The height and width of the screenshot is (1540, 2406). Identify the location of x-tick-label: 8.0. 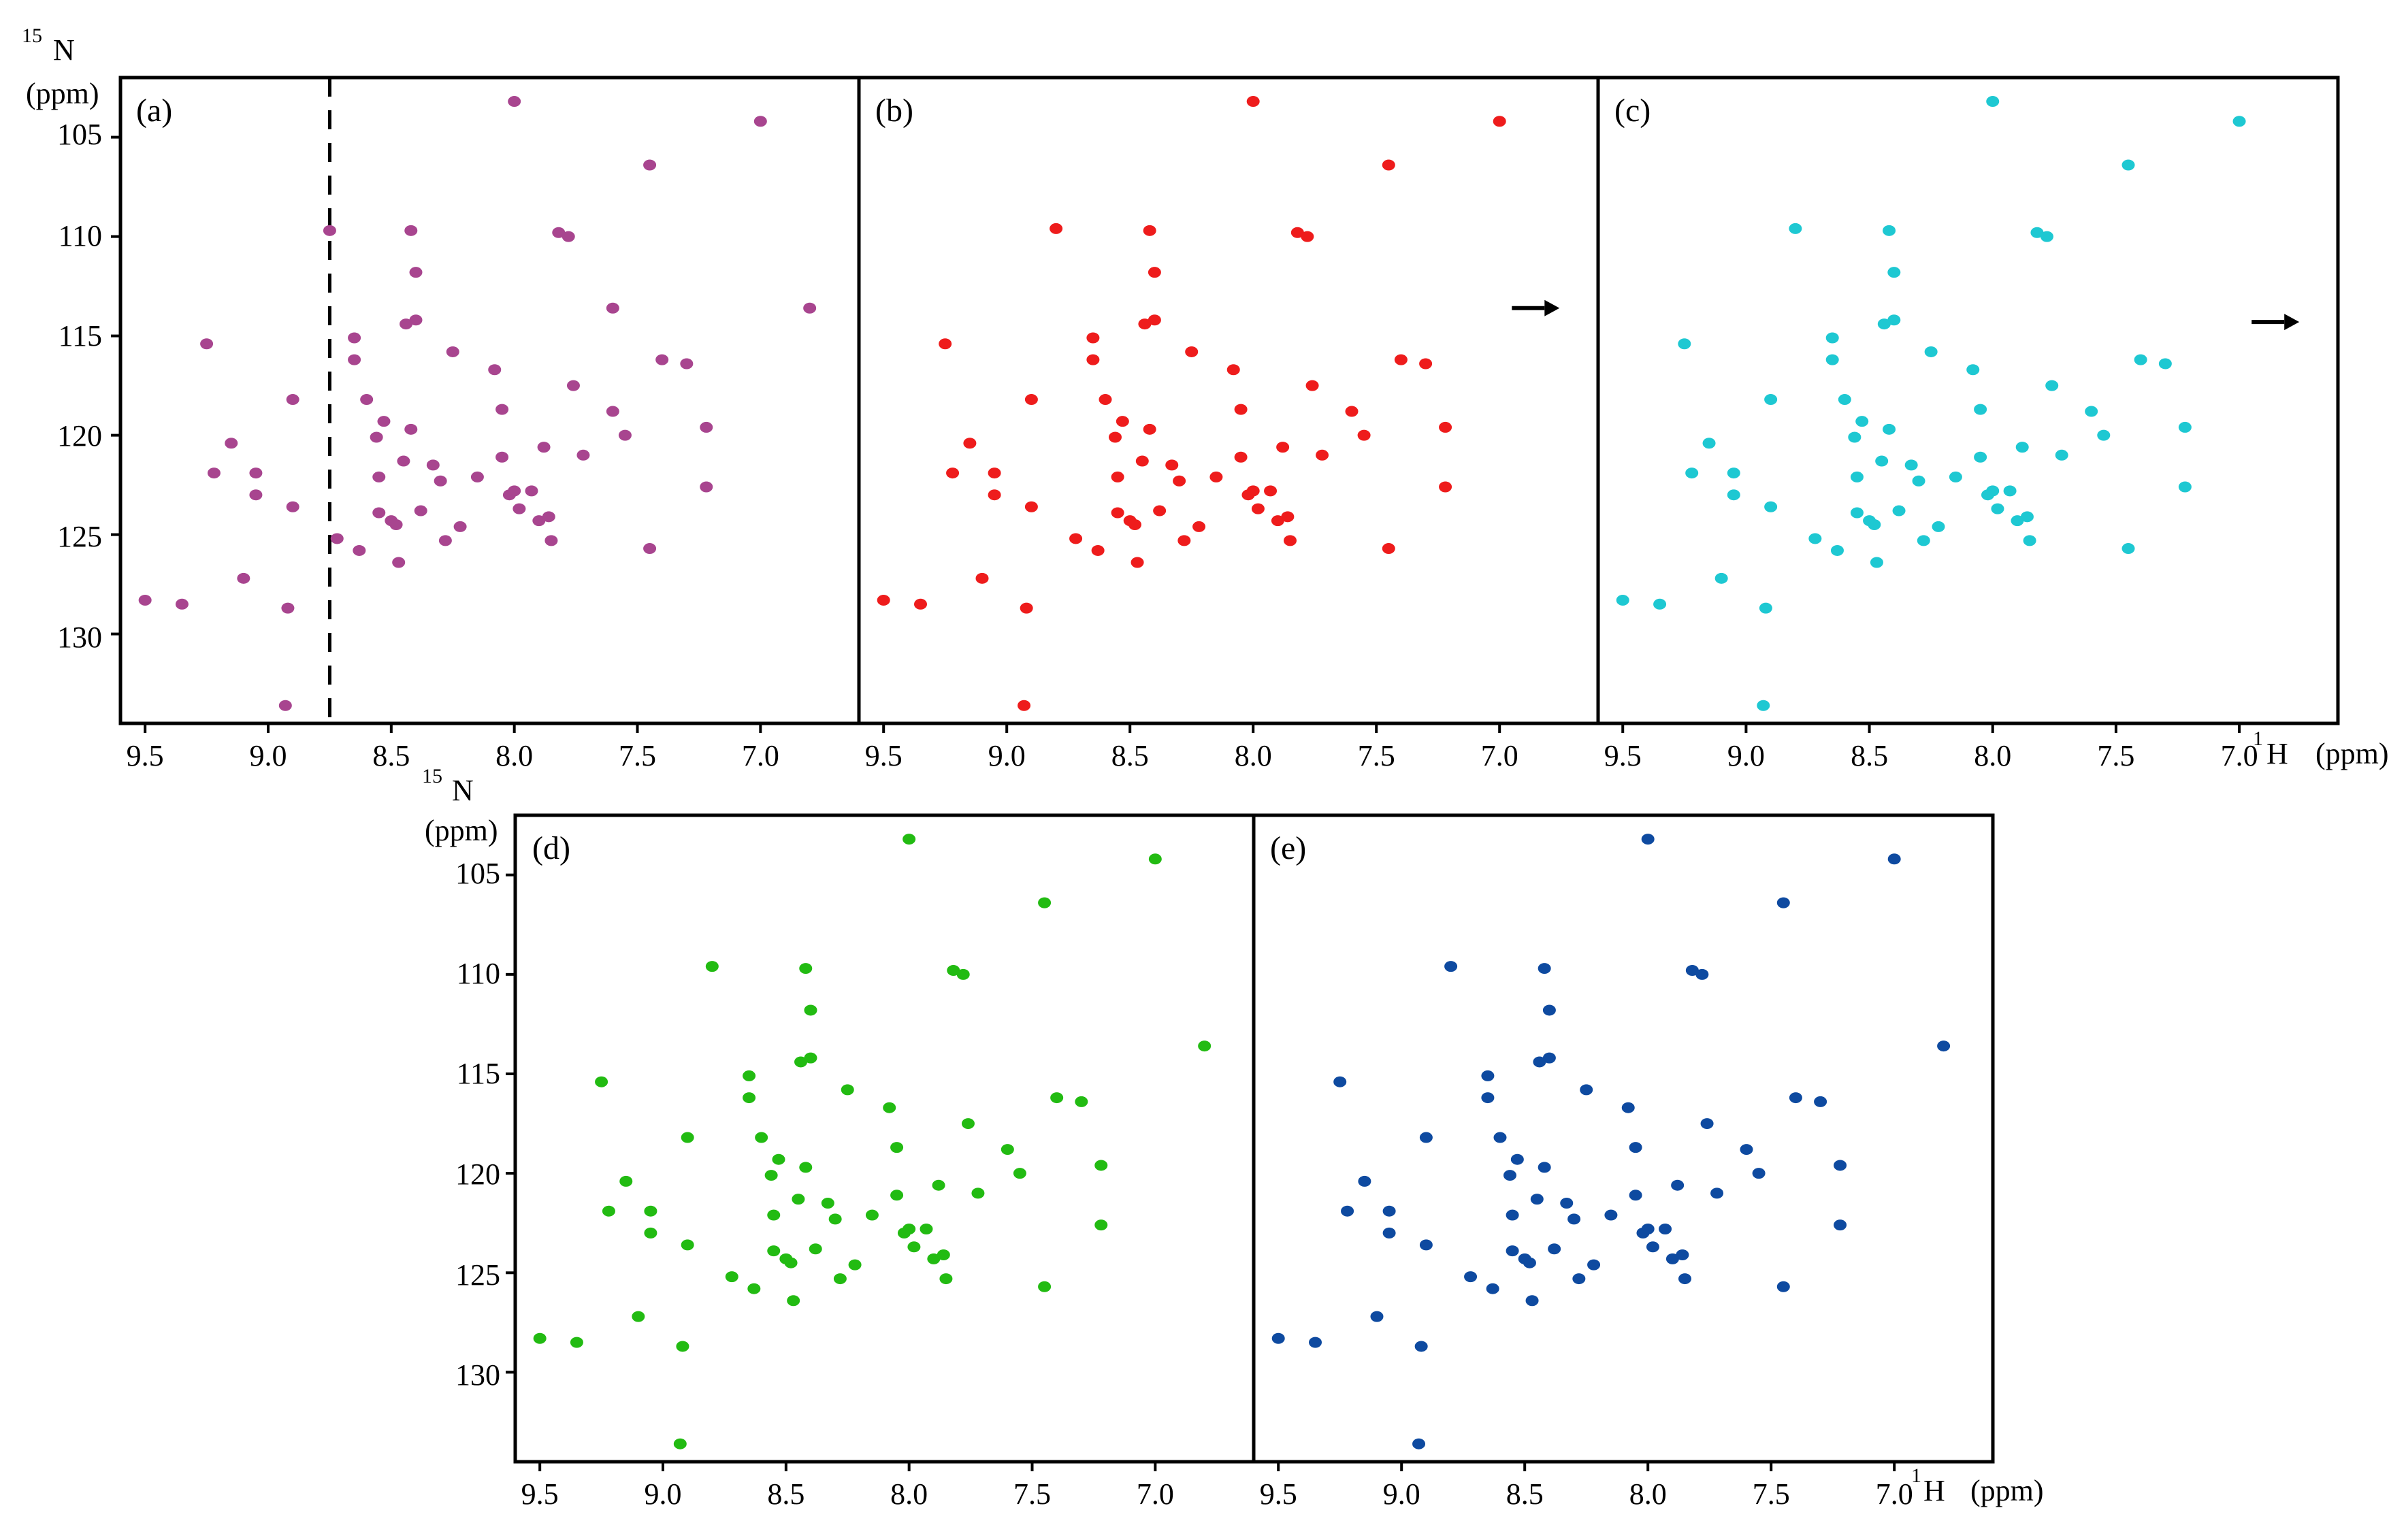
(1648, 1494).